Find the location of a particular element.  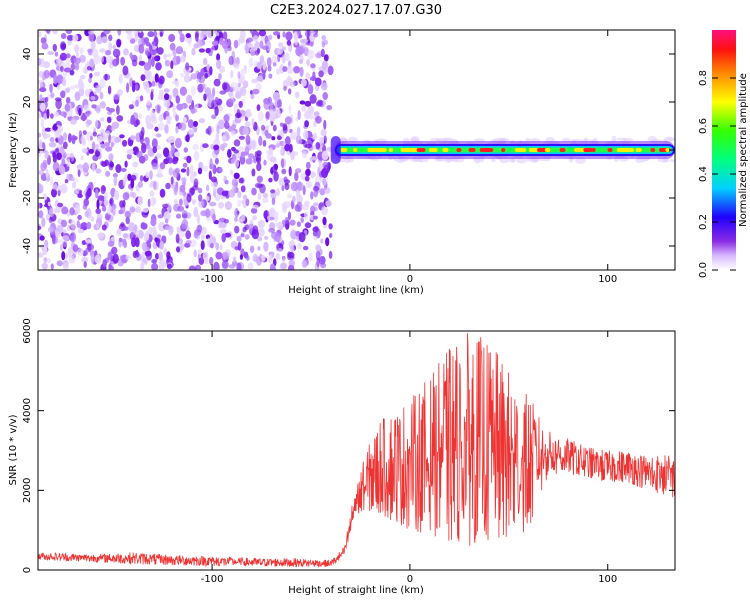

heatmap-band-peak is located at coordinates (653, 150).